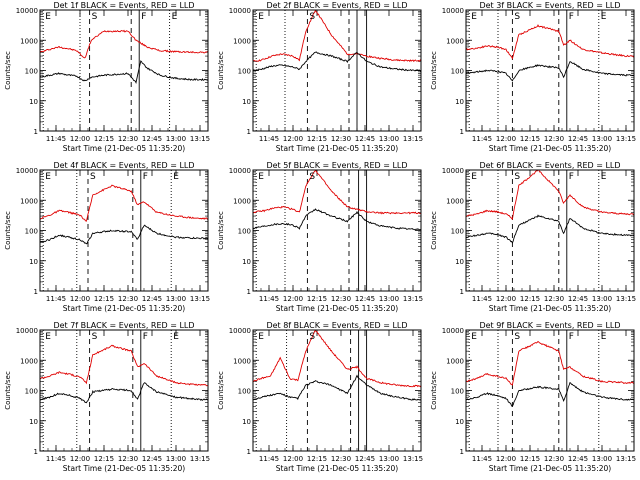 The height and width of the screenshot is (480, 640). Describe the element at coordinates (549, 165) in the screenshot. I see `chart-title: Det 6f BLACK = Events, RED = LLD` at that location.